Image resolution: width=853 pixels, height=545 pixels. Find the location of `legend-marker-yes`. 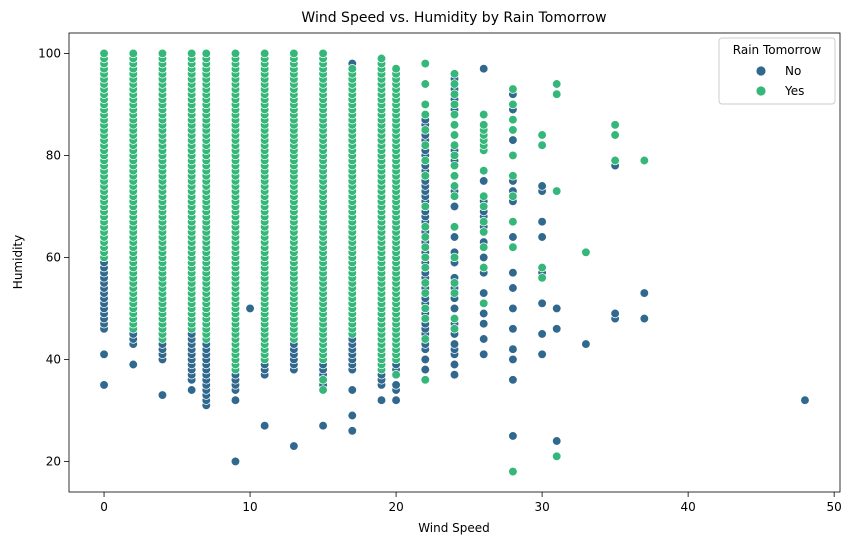

legend-marker-yes is located at coordinates (761, 91).